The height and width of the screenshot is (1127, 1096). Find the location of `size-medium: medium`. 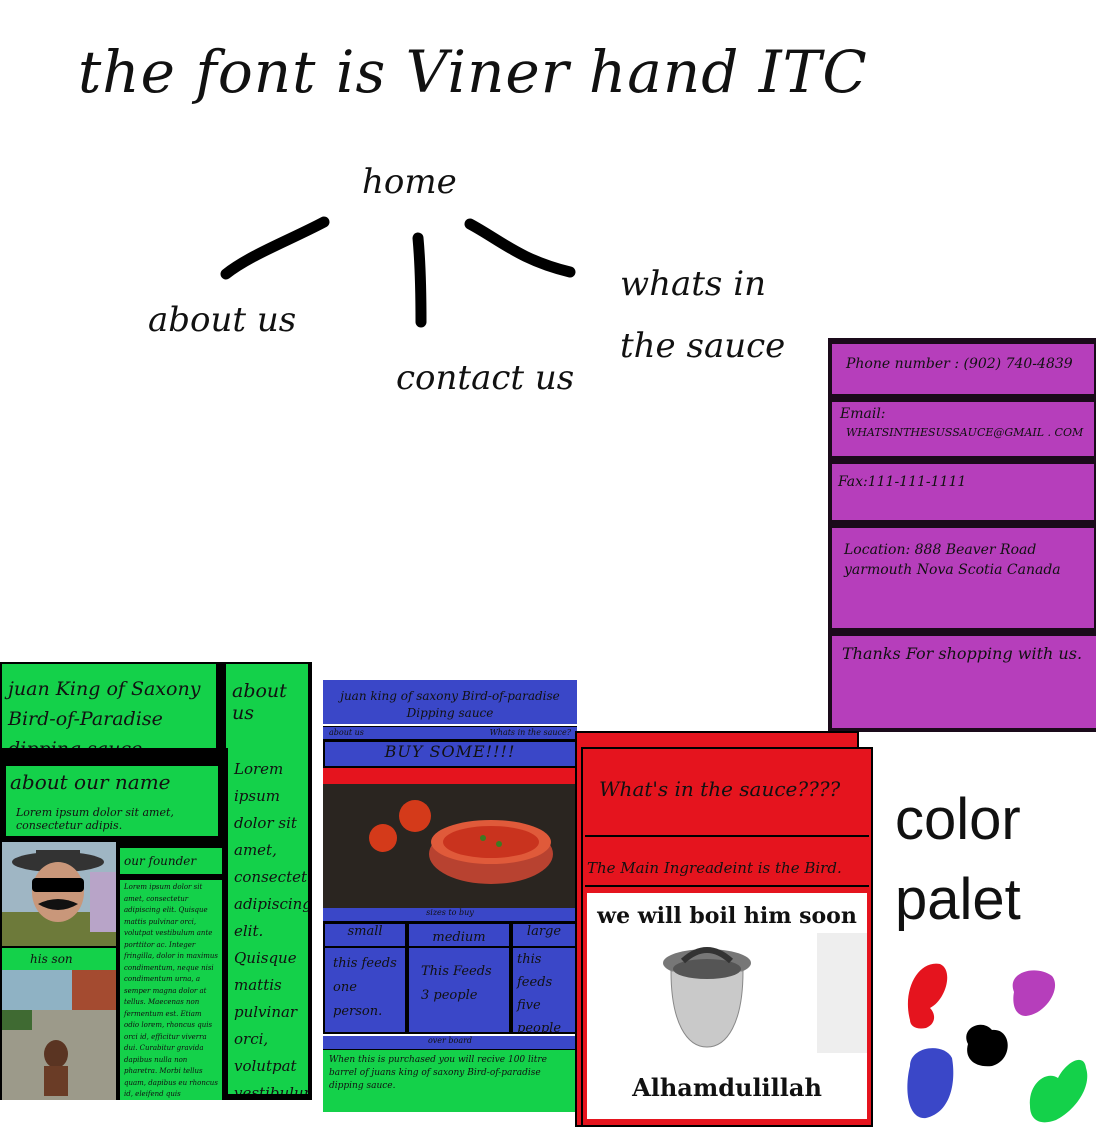

size-medium: medium is located at coordinates (459, 935).